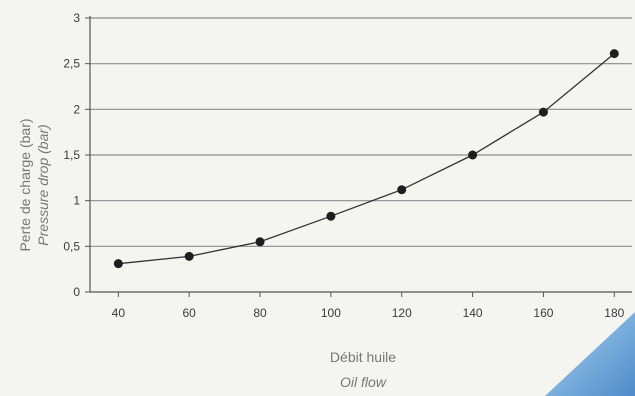  I want to click on x-tick-label-5: 140, so click(473, 313).